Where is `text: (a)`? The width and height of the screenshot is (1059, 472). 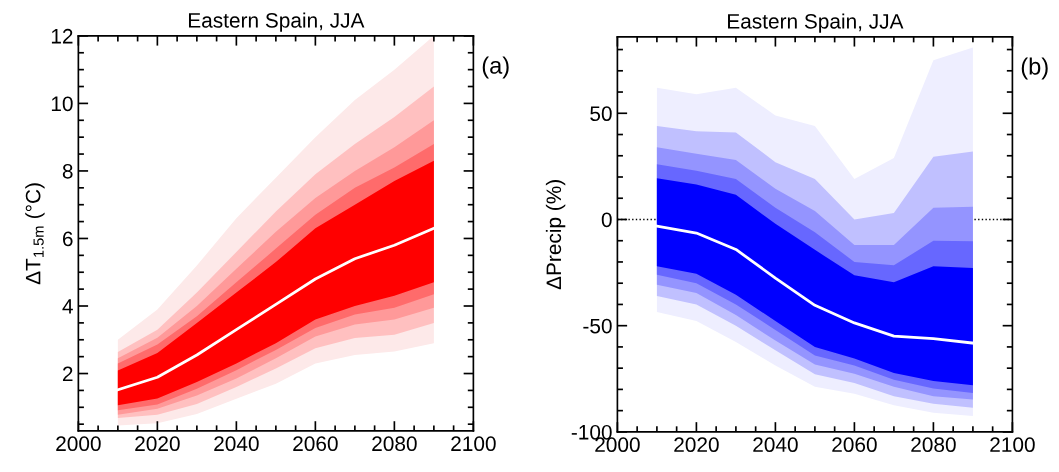 text: (a) is located at coordinates (495, 67).